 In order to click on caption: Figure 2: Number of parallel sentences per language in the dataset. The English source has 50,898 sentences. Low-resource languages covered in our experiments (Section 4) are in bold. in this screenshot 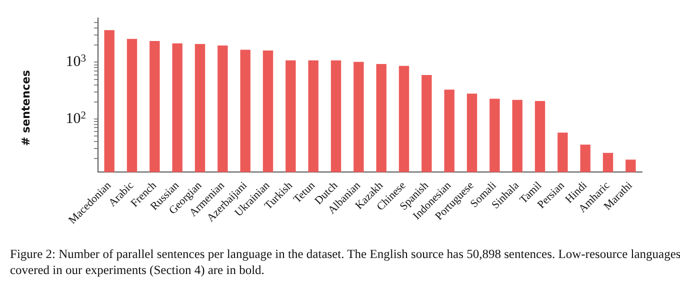, I will do `click(344, 262)`.